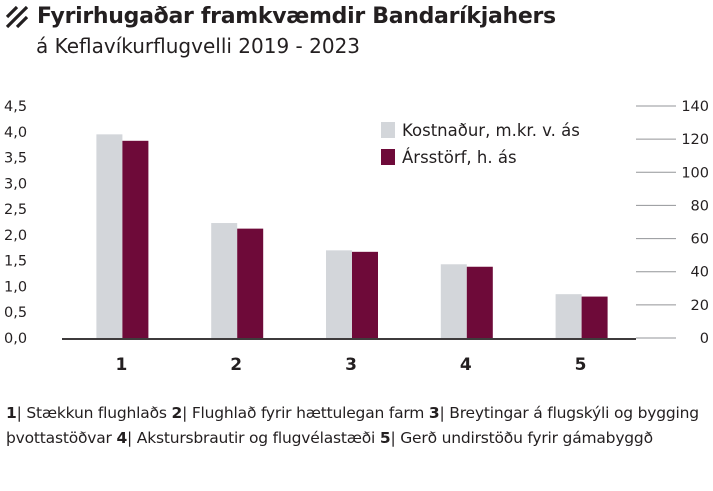  Describe the element at coordinates (15, 210) in the screenshot. I see `left-tick-label: 2,5` at that location.